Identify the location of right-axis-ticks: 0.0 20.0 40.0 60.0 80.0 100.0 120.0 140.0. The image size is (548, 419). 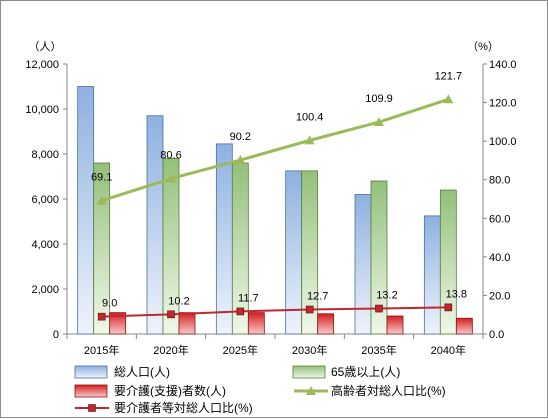
(500, 200).